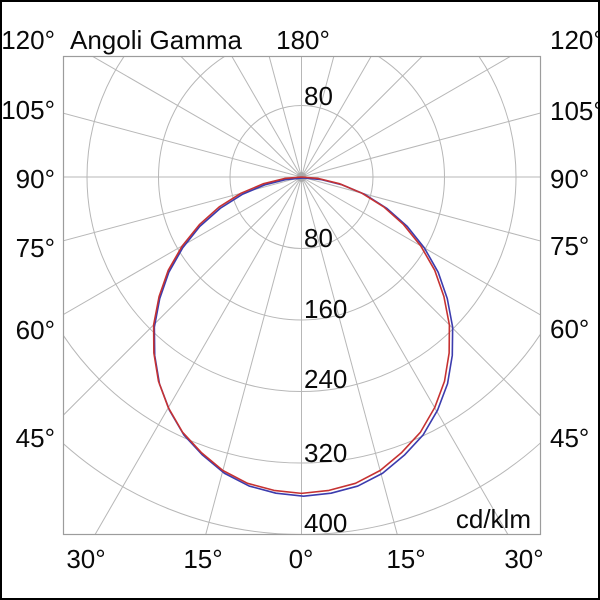  Describe the element at coordinates (156, 40) in the screenshot. I see `chart-title: Angoli Gamma` at that location.